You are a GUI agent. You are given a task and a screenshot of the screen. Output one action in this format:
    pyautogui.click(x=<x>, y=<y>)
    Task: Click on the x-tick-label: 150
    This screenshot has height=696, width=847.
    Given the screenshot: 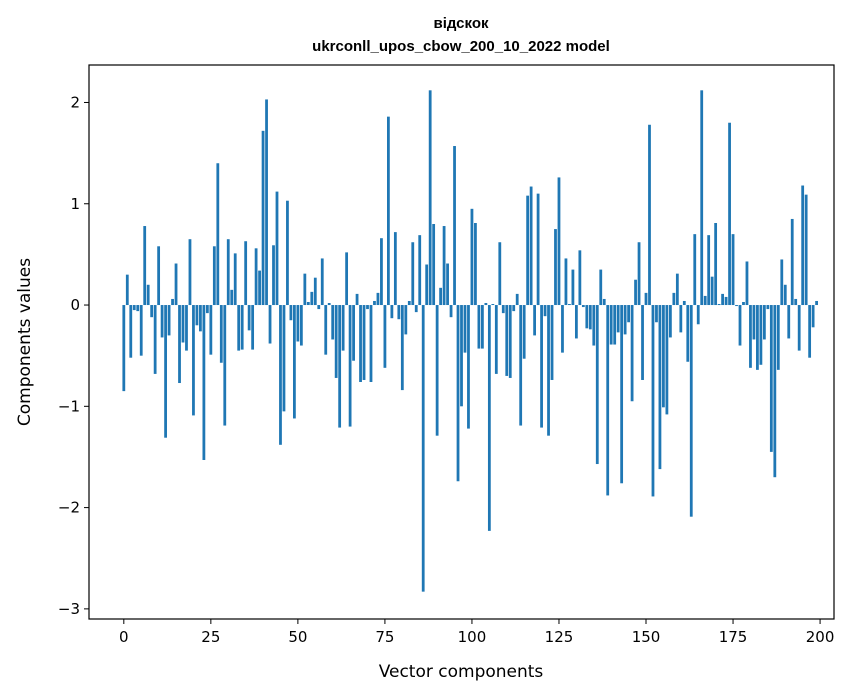 What is the action you would take?
    pyautogui.click(x=646, y=637)
    